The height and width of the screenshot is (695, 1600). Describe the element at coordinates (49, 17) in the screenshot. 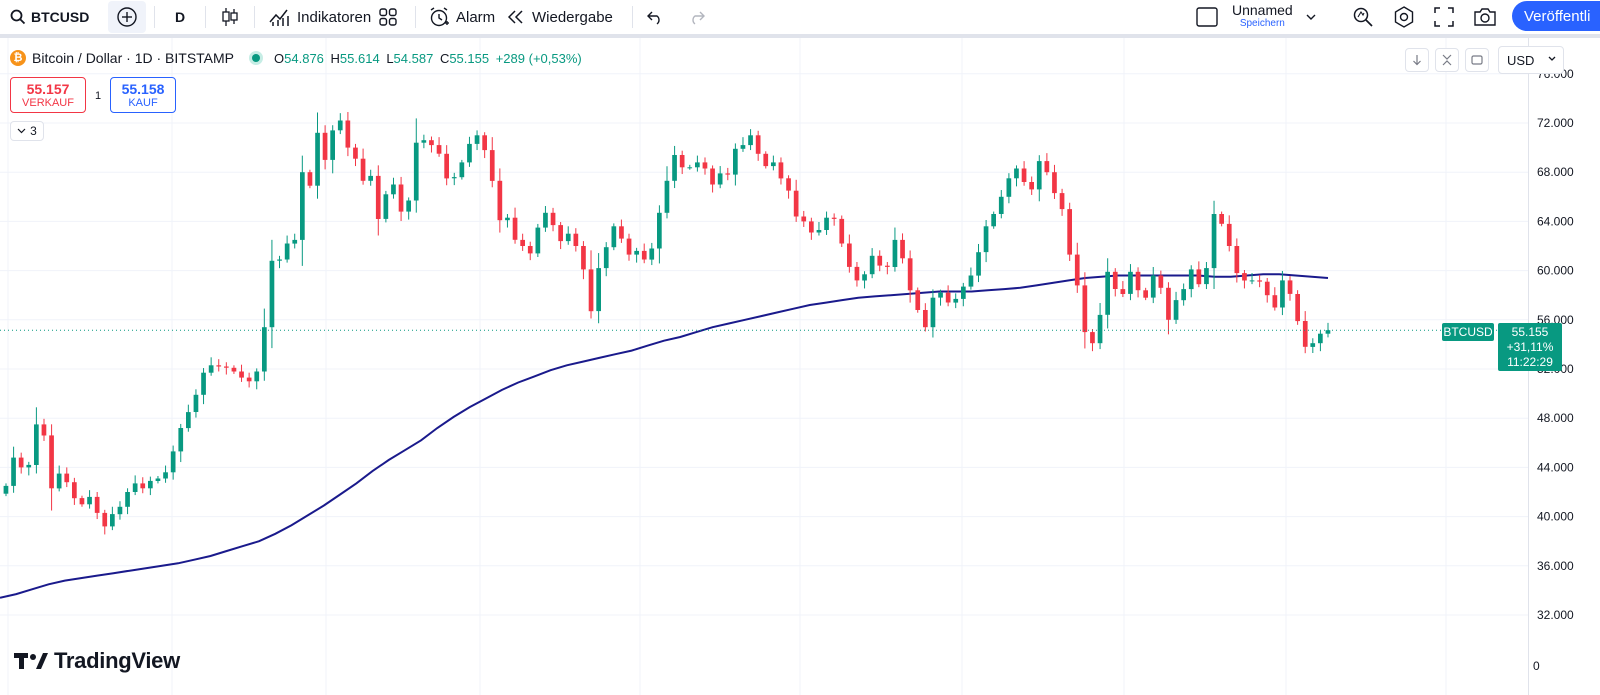

I see `symbol-search-button: BTCUSD` at that location.